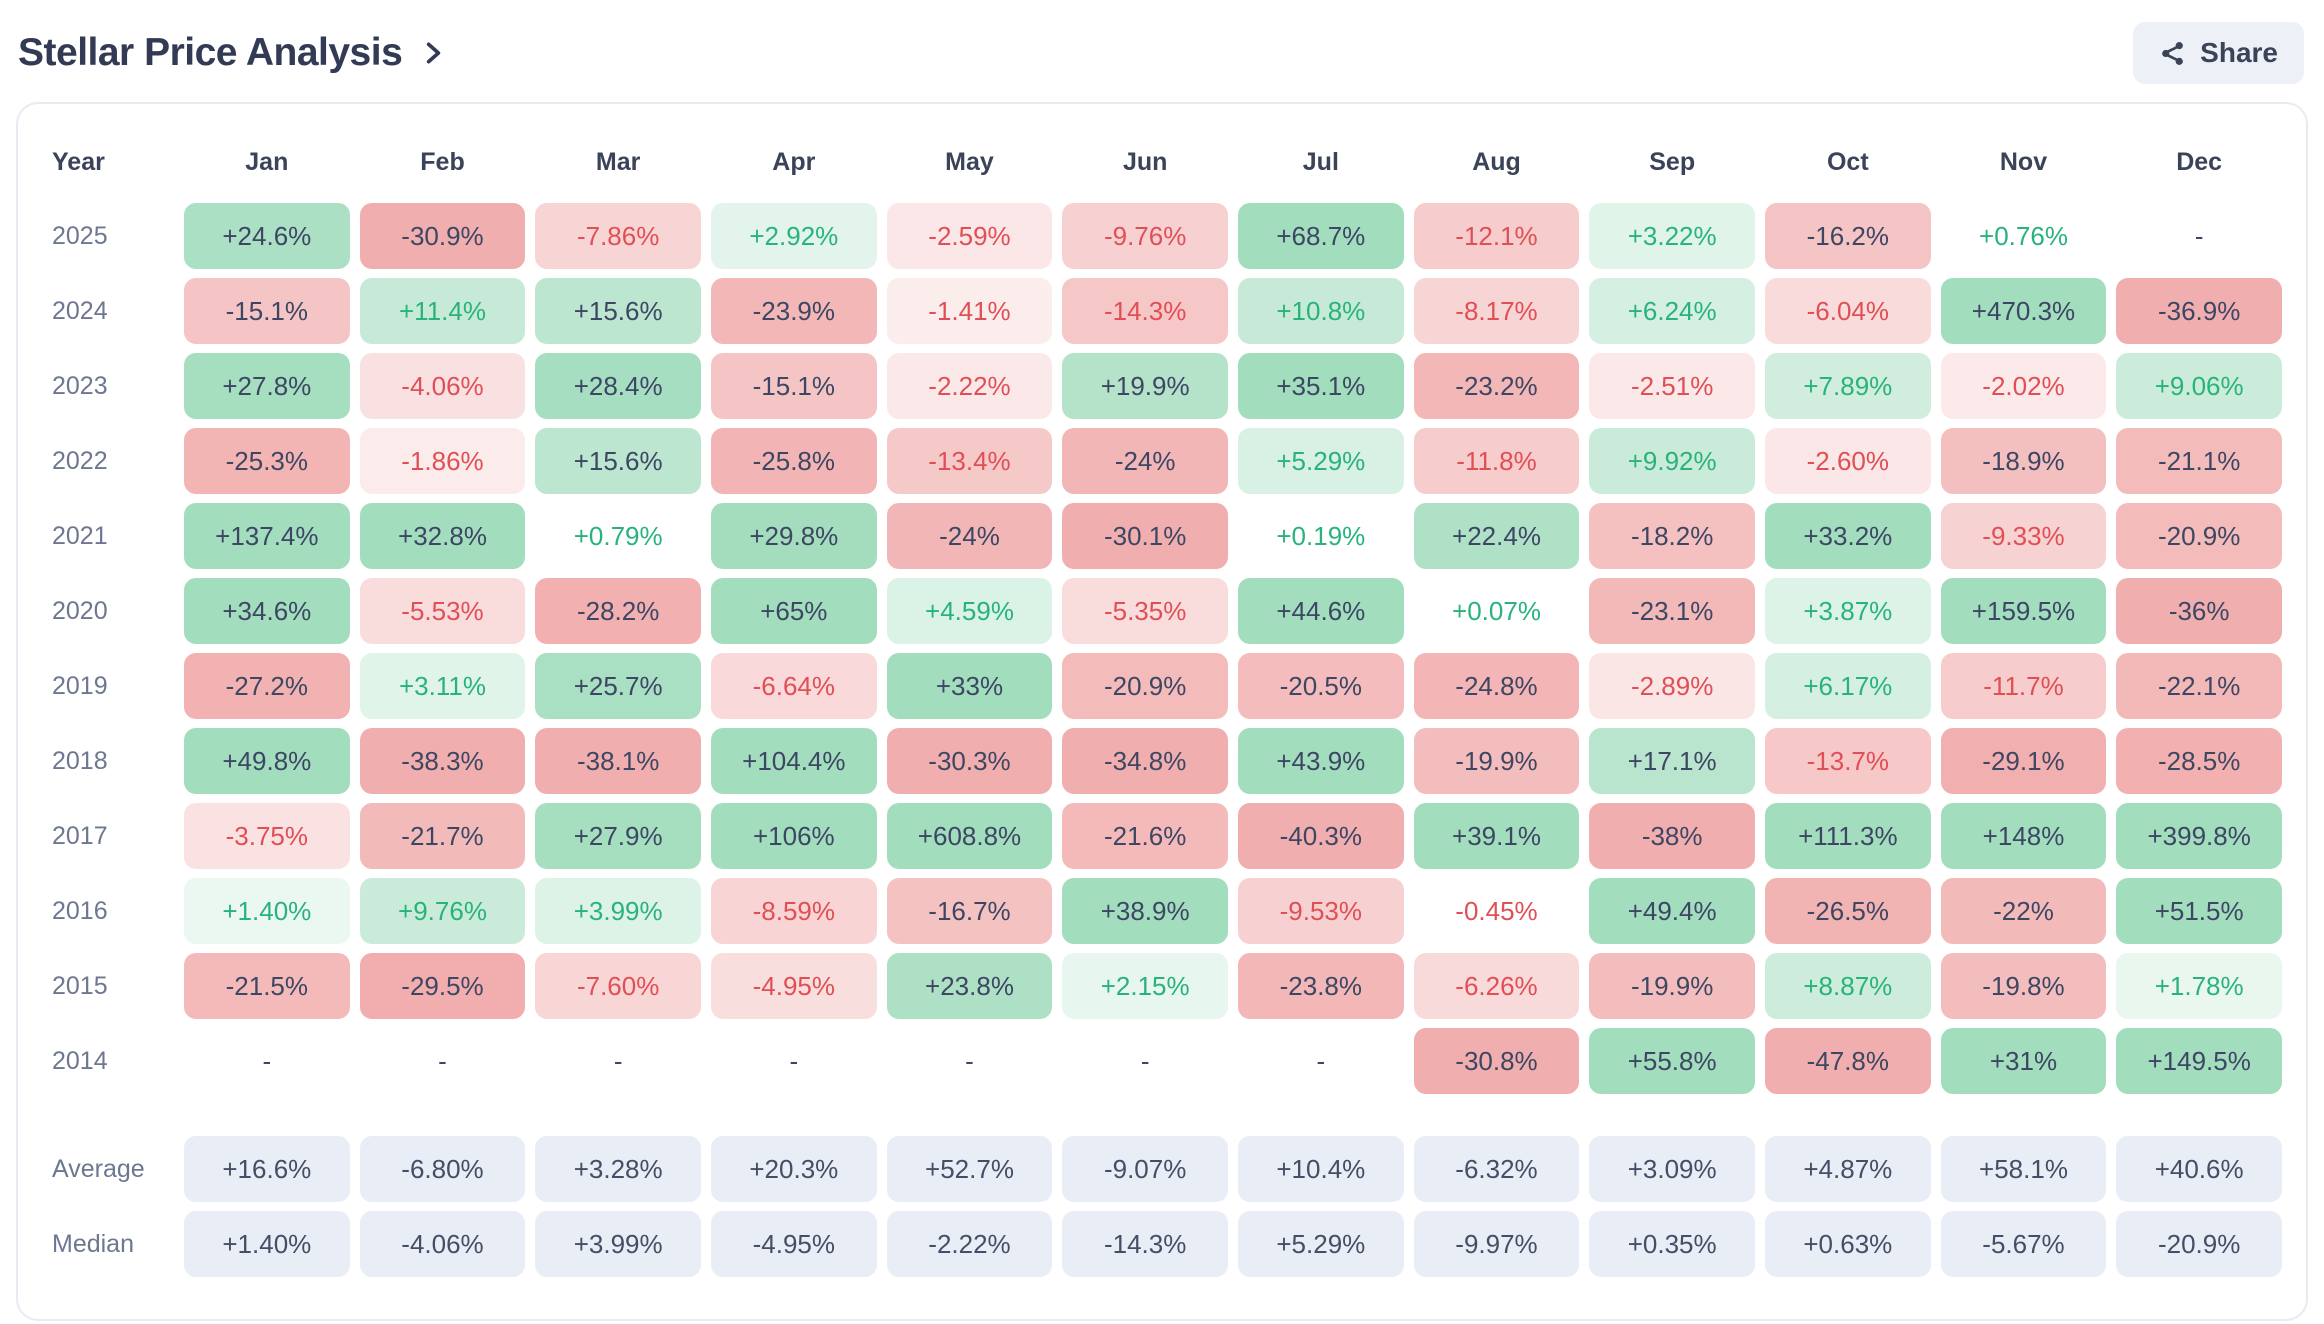 This screenshot has height=1324, width=2324. Describe the element at coordinates (969, 686) in the screenshot. I see `table-cell: +33%` at that location.